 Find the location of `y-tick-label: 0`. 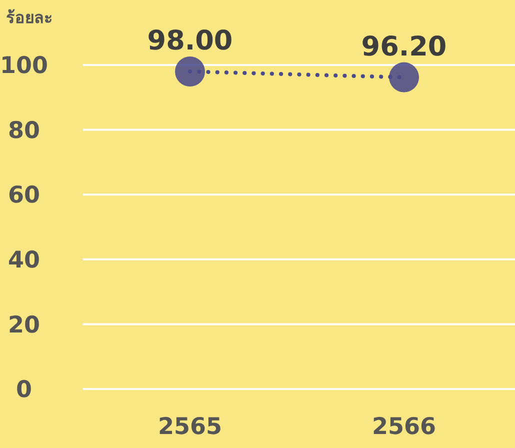

y-tick-label: 0 is located at coordinates (24, 390).